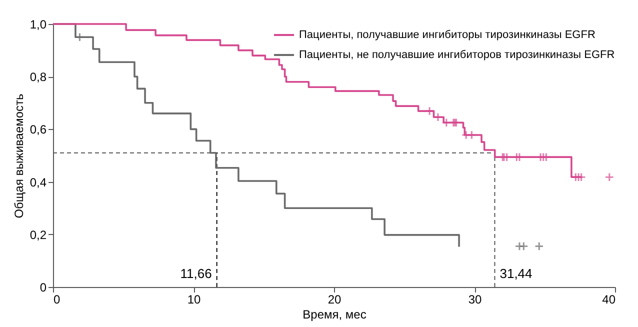 The image size is (638, 327). What do you see at coordinates (335, 299) in the screenshot?
I see `x-tick-label: 20` at bounding box center [335, 299].